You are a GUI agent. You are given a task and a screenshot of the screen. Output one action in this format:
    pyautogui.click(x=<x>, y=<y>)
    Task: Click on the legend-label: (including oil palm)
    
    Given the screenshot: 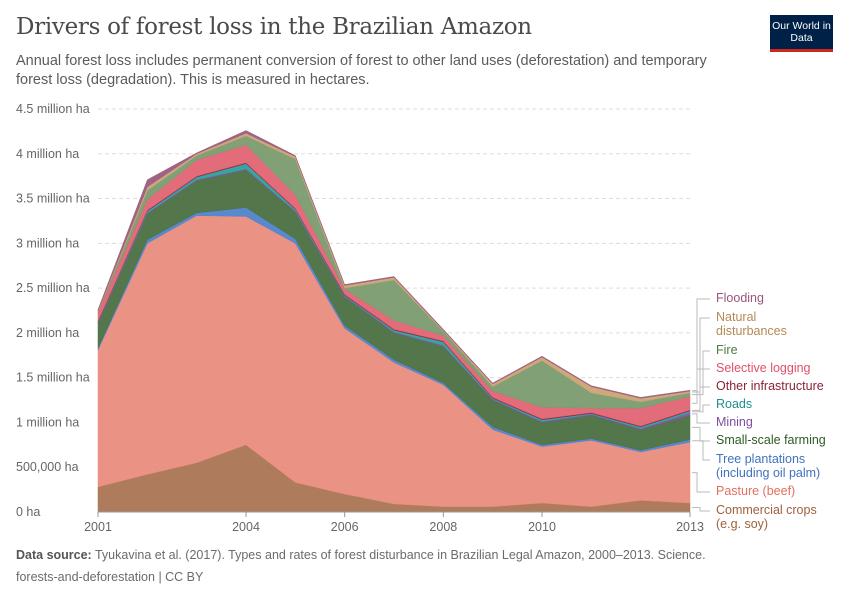 What is the action you would take?
    pyautogui.click(x=768, y=473)
    